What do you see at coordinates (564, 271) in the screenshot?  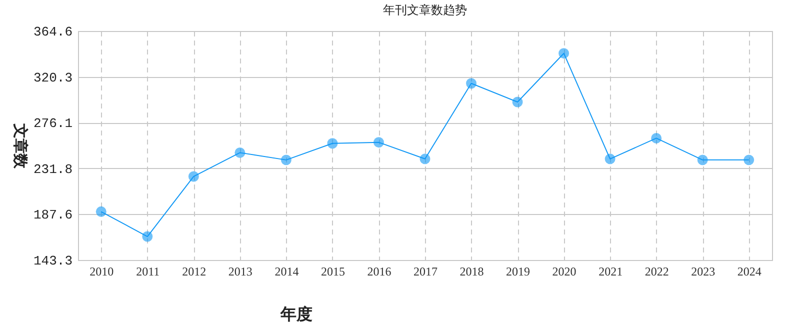 I see `x-tick-label: 2020` at bounding box center [564, 271].